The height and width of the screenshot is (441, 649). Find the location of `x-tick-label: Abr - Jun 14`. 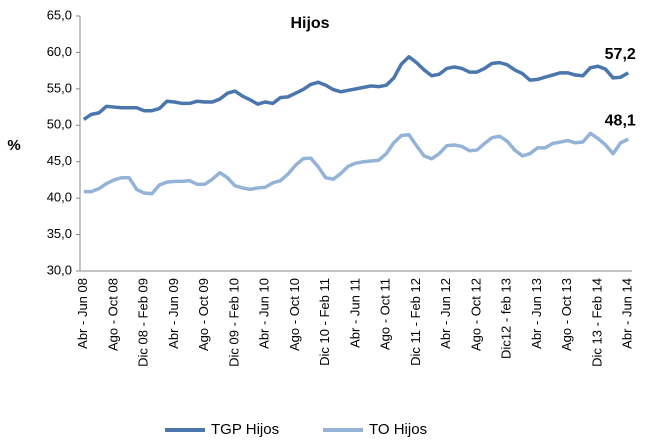

x-tick-label: Abr - Jun 14 is located at coordinates (627, 313).